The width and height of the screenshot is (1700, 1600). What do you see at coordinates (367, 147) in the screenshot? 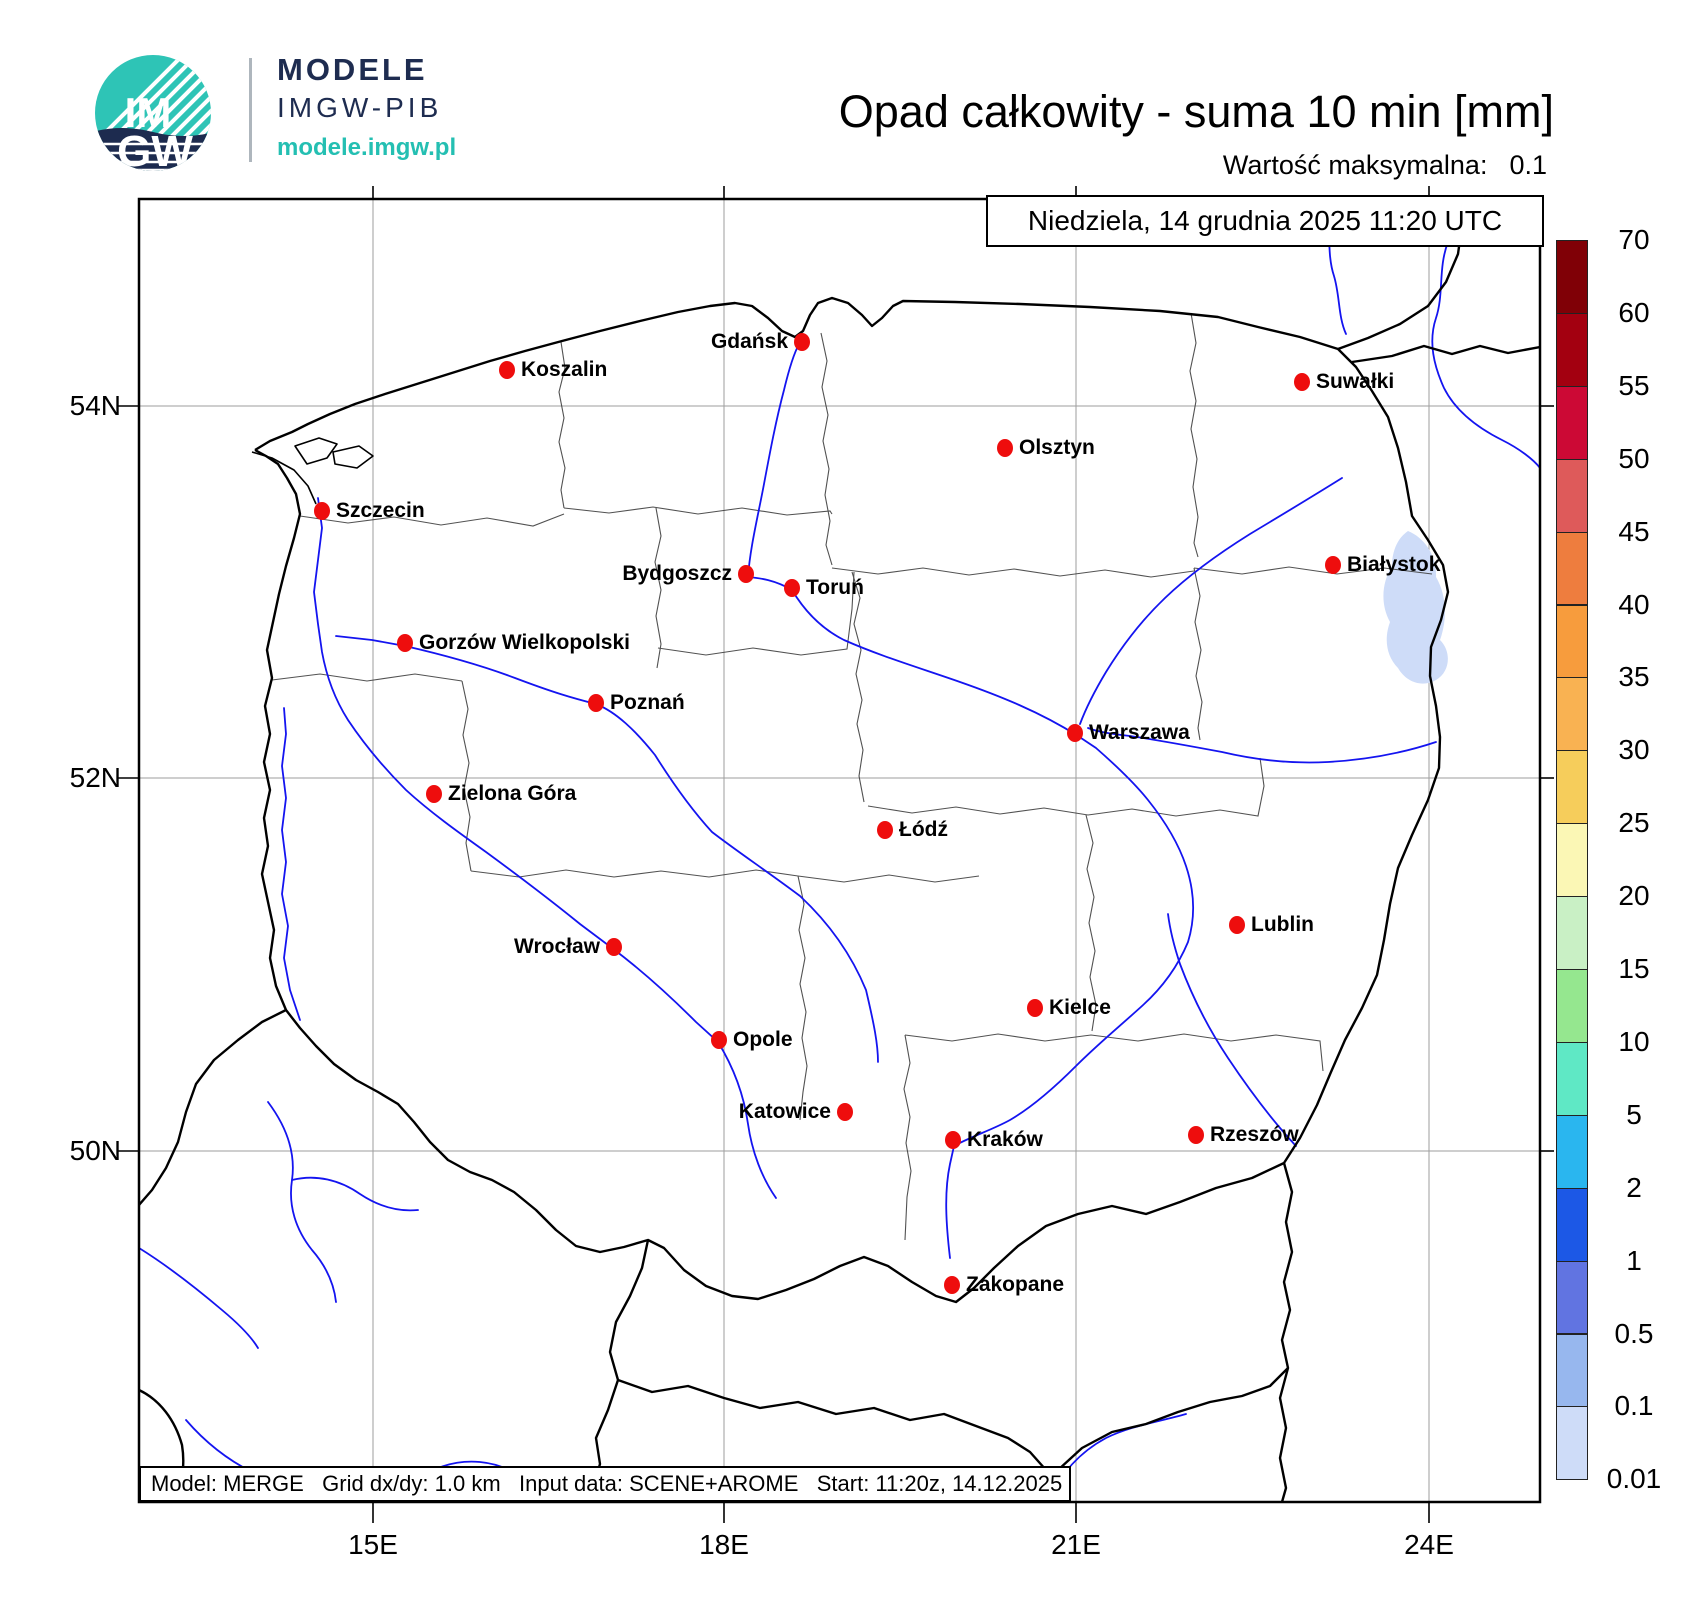
I see `brand-url: modele.imgw.pl` at bounding box center [367, 147].